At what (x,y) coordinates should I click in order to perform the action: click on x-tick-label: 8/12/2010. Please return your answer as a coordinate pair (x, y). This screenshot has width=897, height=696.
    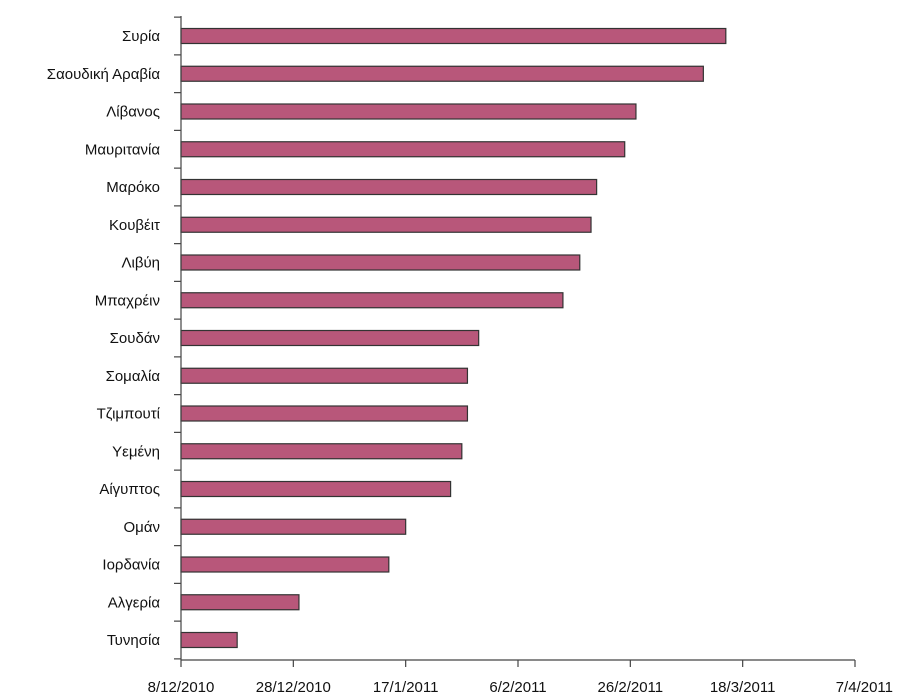
    Looking at the image, I should click on (181, 687).